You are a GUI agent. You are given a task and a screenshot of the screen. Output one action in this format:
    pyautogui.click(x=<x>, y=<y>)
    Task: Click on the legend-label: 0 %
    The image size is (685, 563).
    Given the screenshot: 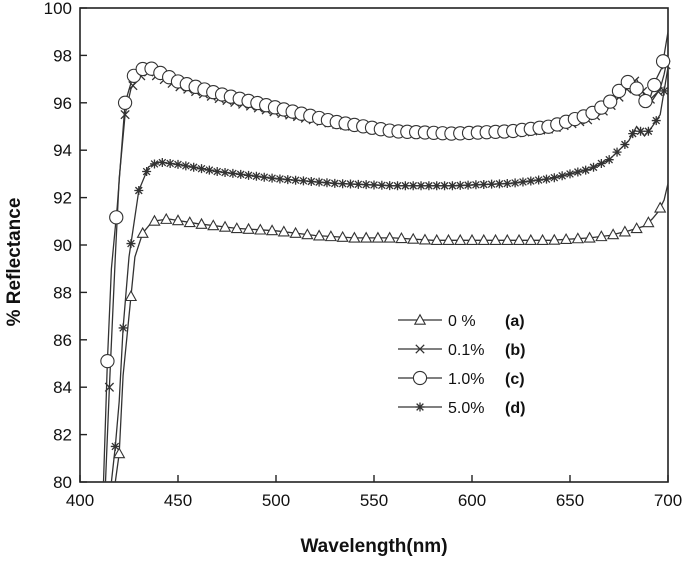 What is the action you would take?
    pyautogui.click(x=462, y=321)
    